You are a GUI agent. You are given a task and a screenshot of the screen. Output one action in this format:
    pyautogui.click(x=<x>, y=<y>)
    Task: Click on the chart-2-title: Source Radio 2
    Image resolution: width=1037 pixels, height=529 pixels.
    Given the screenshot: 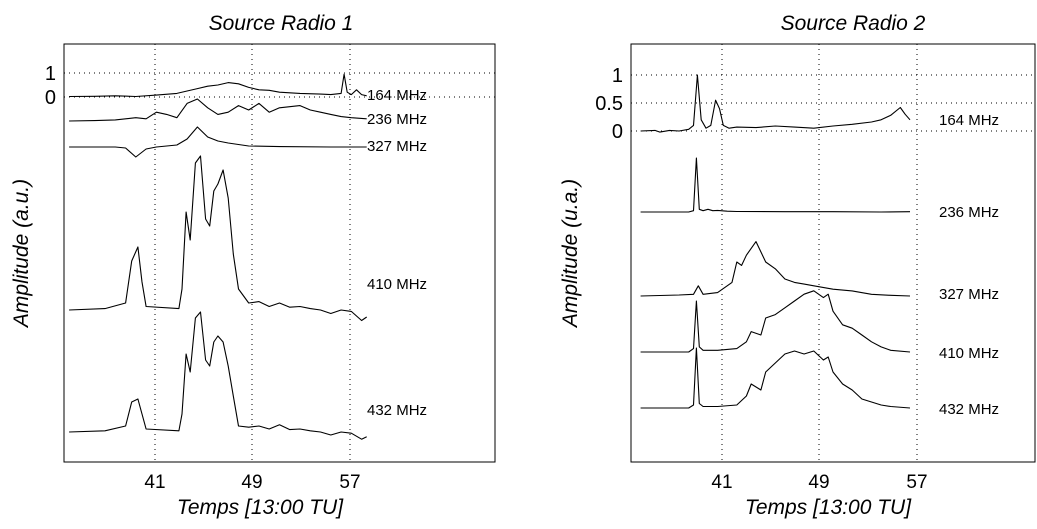 What is the action you would take?
    pyautogui.click(x=853, y=23)
    